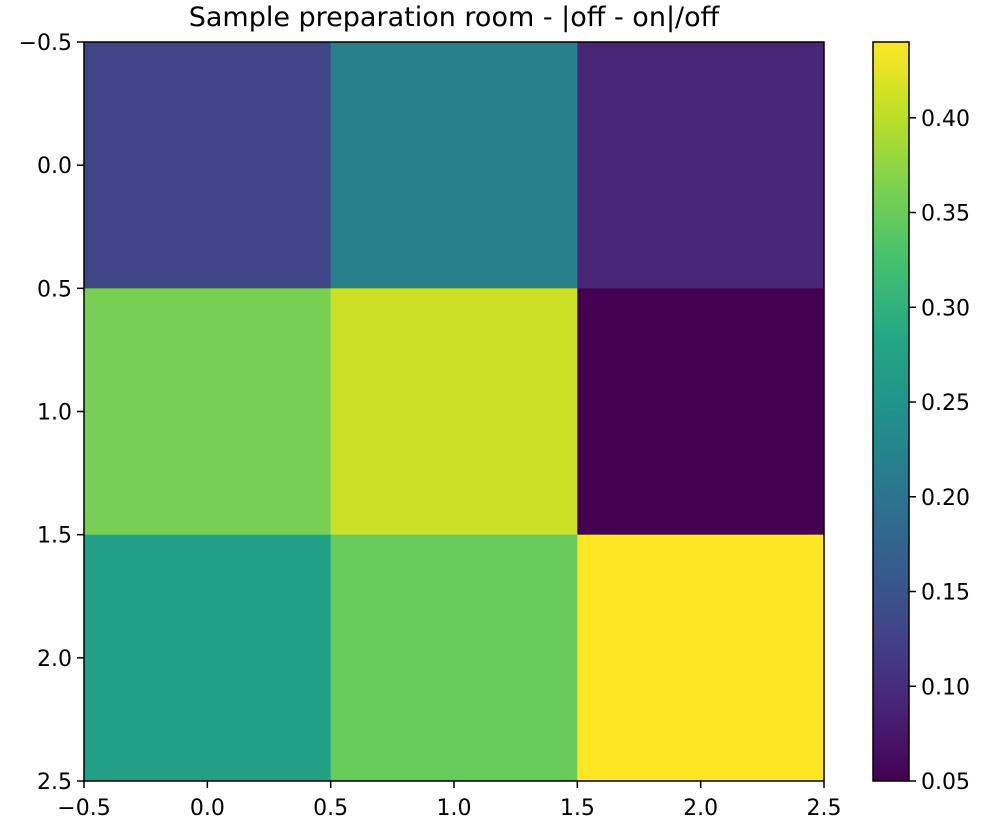 The width and height of the screenshot is (990, 823). What do you see at coordinates (454, 808) in the screenshot?
I see `x-tick-label: 1.0` at bounding box center [454, 808].